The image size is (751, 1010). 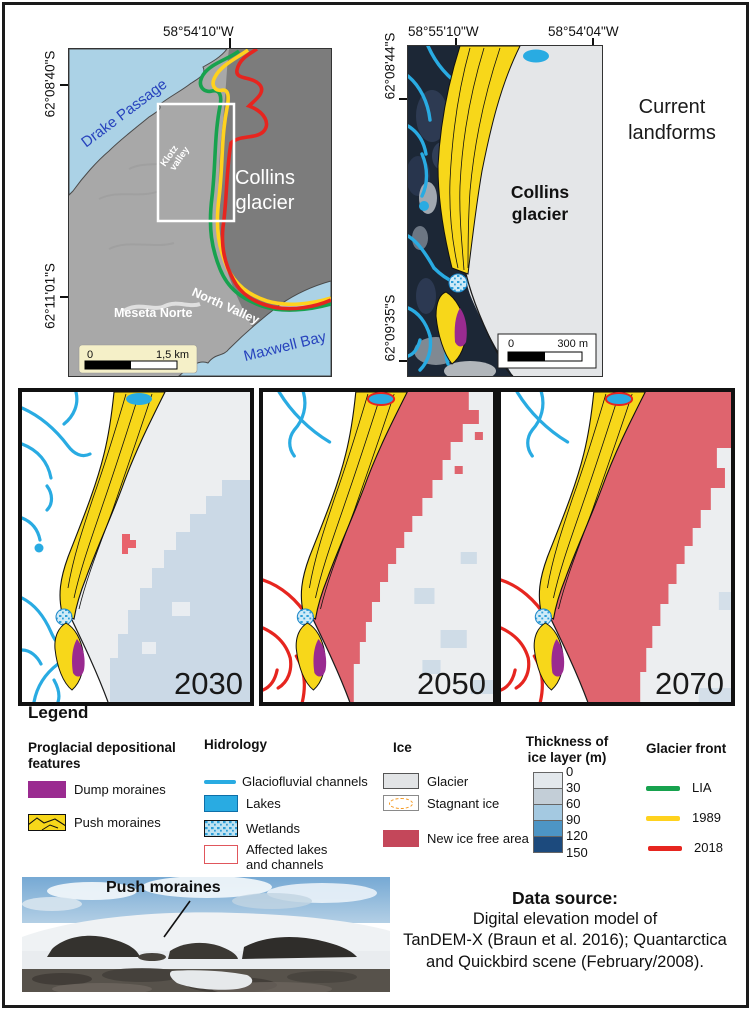 I want to click on wetlands-swatch, so click(x=221, y=828).